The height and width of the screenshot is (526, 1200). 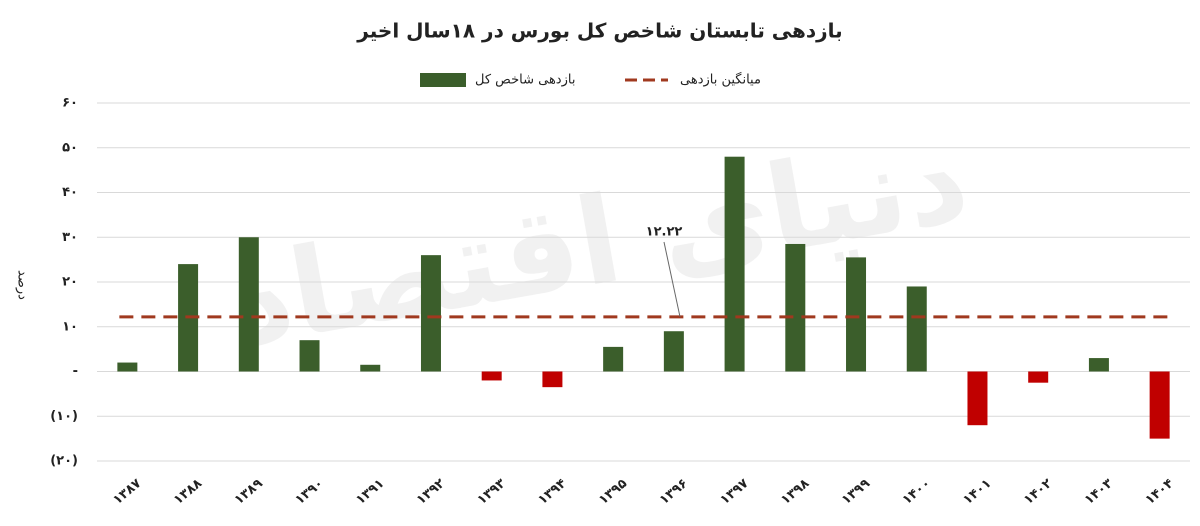 What do you see at coordinates (70, 237) in the screenshot?
I see `y-tick-label: ۳۰` at bounding box center [70, 237].